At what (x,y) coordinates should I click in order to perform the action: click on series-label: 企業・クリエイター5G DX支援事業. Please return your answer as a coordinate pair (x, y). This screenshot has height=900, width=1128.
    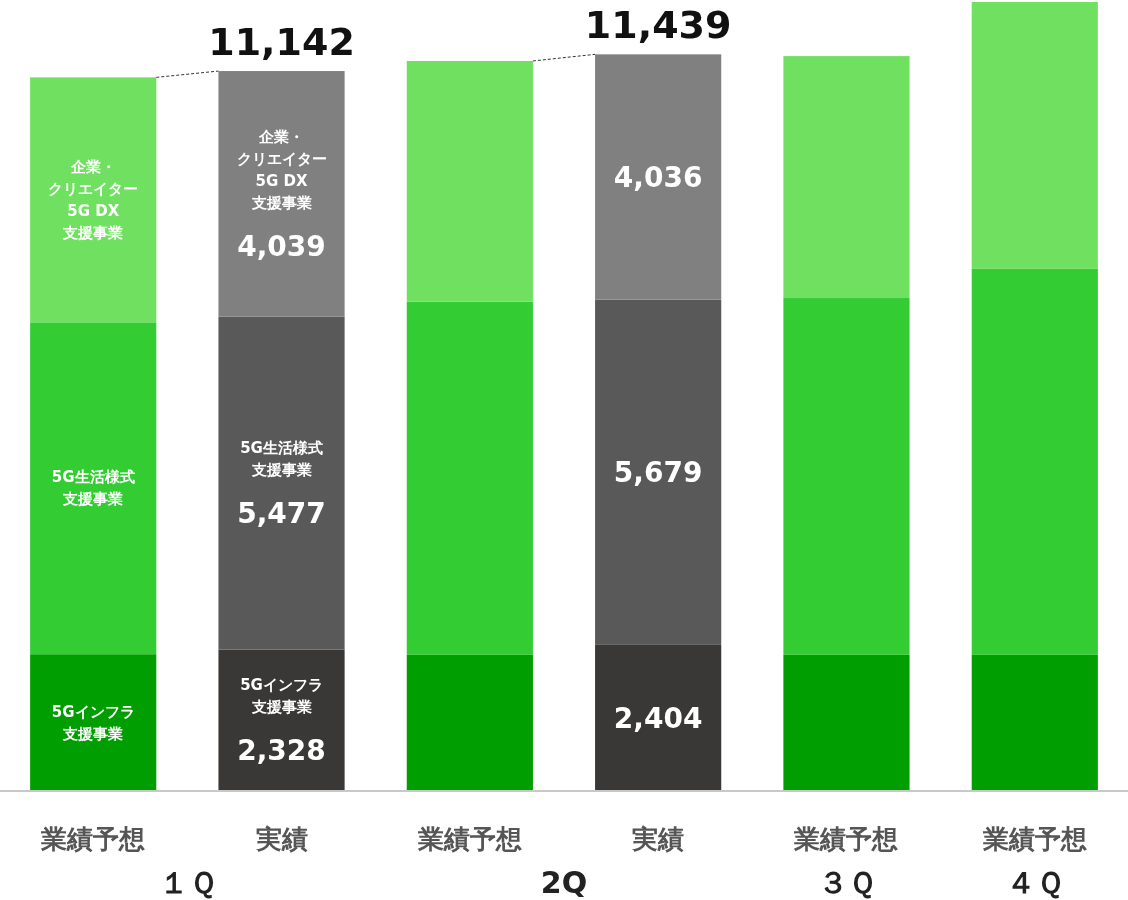
    Looking at the image, I should click on (93, 199).